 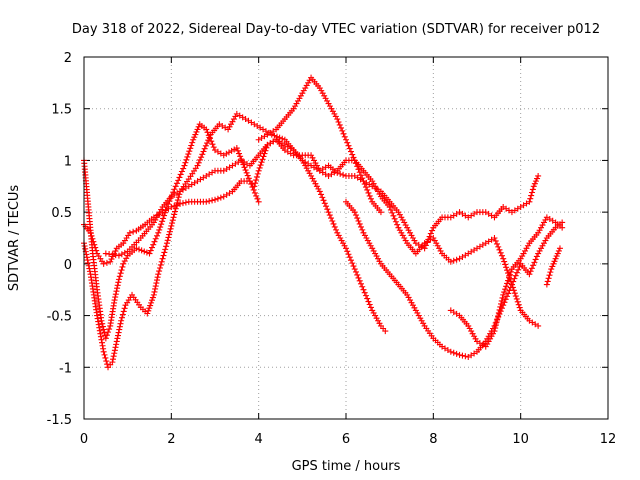 What do you see at coordinates (608, 439) in the screenshot?
I see `x-tick-label: 12` at bounding box center [608, 439].